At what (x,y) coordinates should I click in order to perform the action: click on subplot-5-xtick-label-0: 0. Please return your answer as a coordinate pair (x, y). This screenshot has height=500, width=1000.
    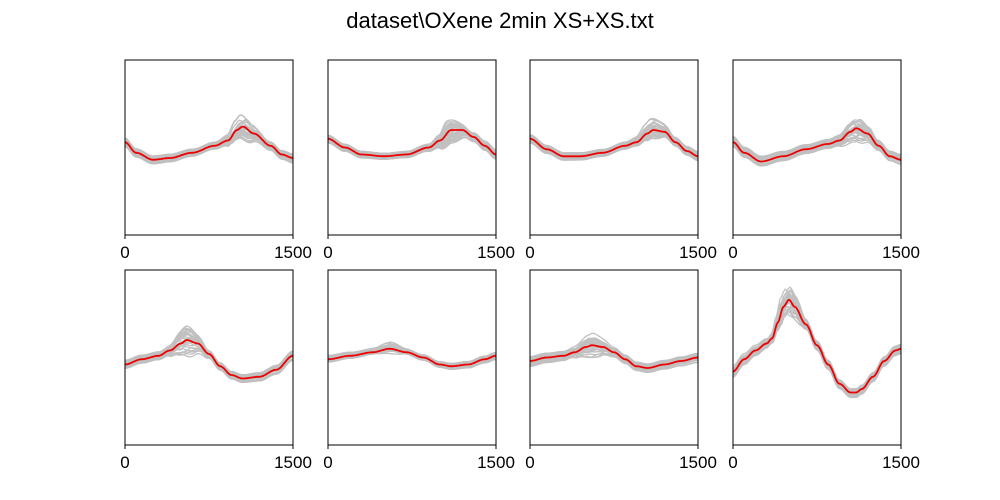
    Looking at the image, I should click on (124, 462).